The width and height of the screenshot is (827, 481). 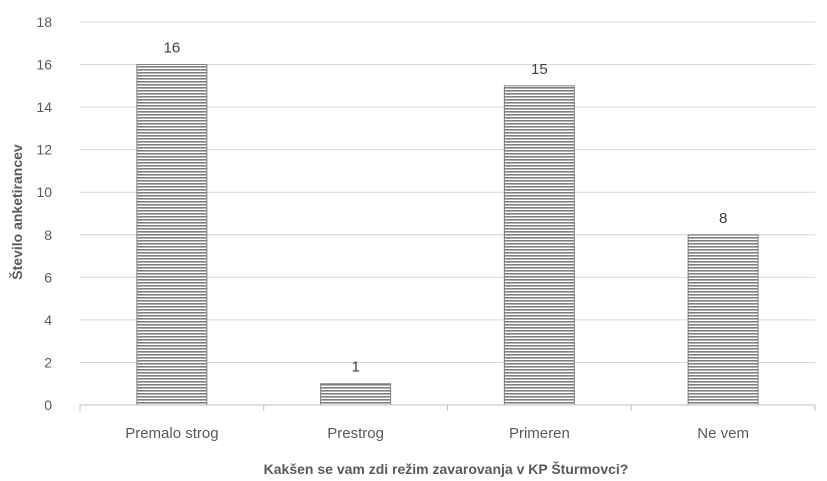 I want to click on y-tick-label: 4, so click(x=48, y=320).